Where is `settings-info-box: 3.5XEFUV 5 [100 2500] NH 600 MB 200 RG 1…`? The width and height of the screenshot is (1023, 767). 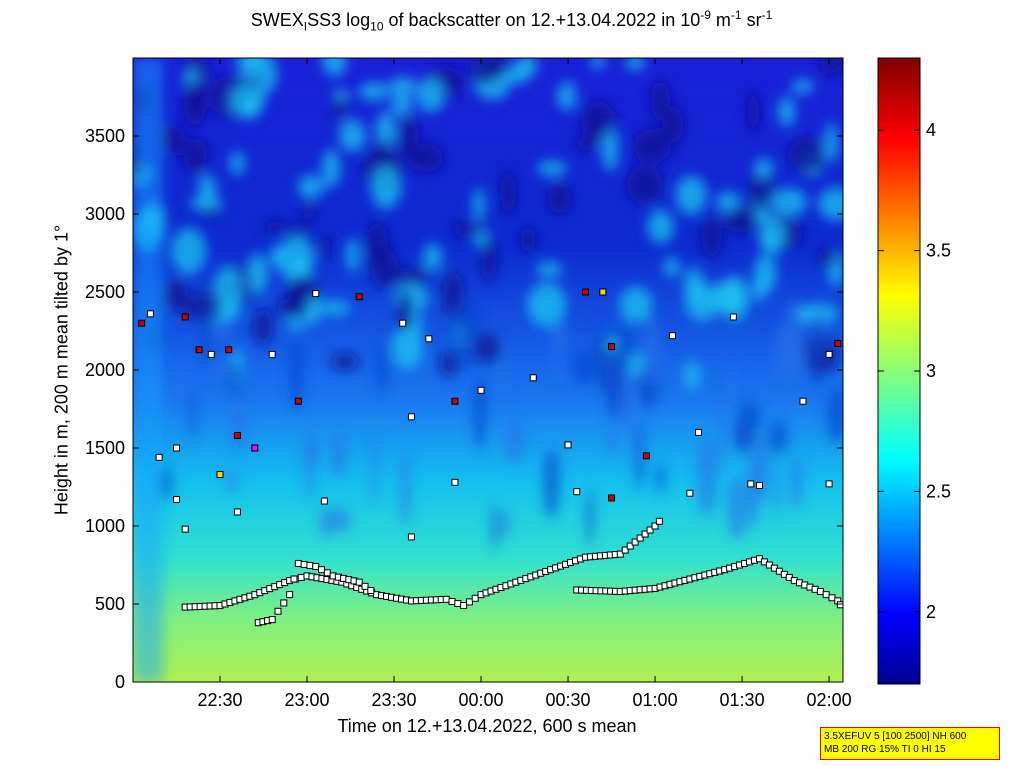 settings-info-box: 3.5XEFUV 5 [100 2500] NH 600 MB 200 RG 1… is located at coordinates (910, 743).